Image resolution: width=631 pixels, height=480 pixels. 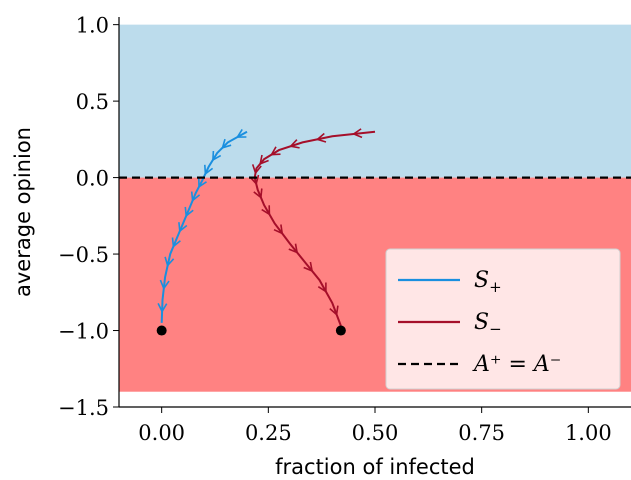 I want to click on legend: S+S−A⁺ = A⁻, so click(x=503, y=319).